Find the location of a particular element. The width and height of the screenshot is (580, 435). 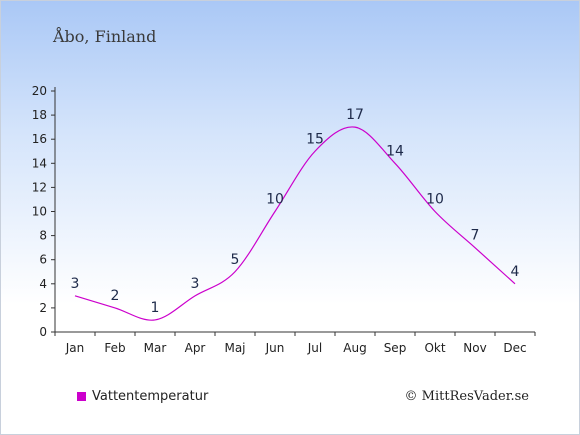

legend: Vattentemperatur is located at coordinates (142, 396).